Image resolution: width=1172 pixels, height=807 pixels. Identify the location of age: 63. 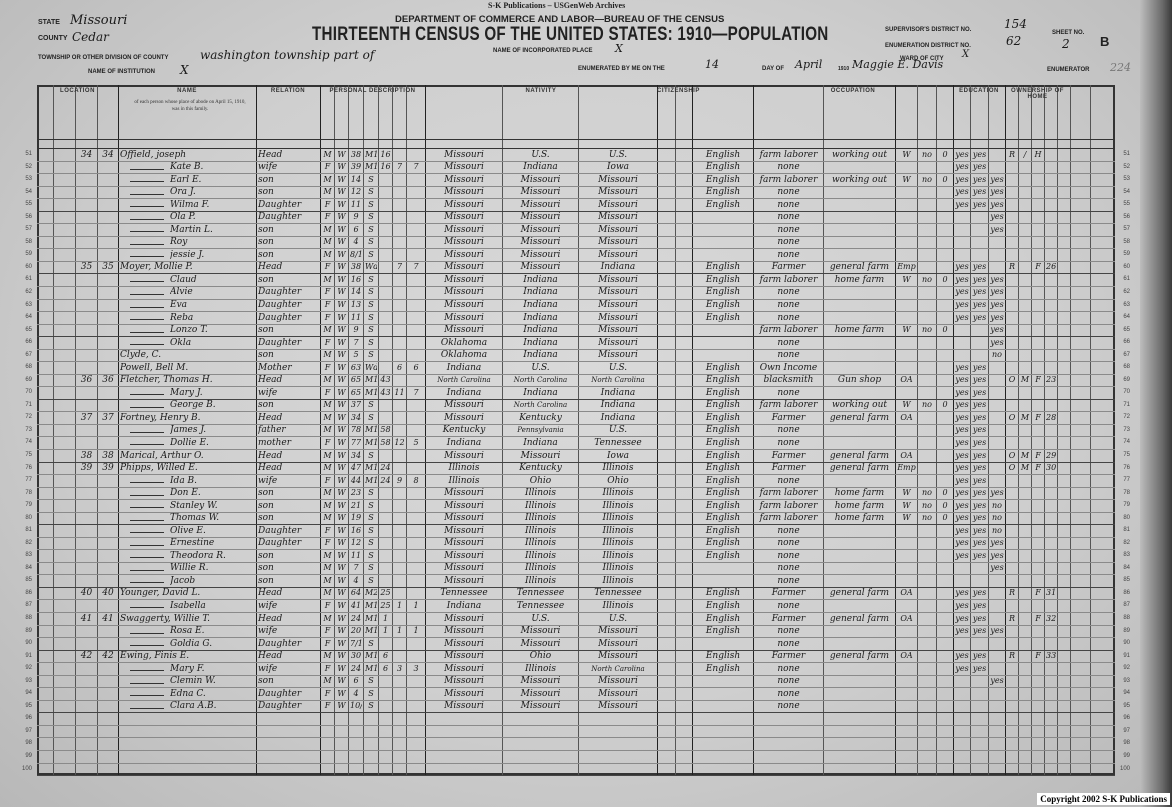
(356, 367).